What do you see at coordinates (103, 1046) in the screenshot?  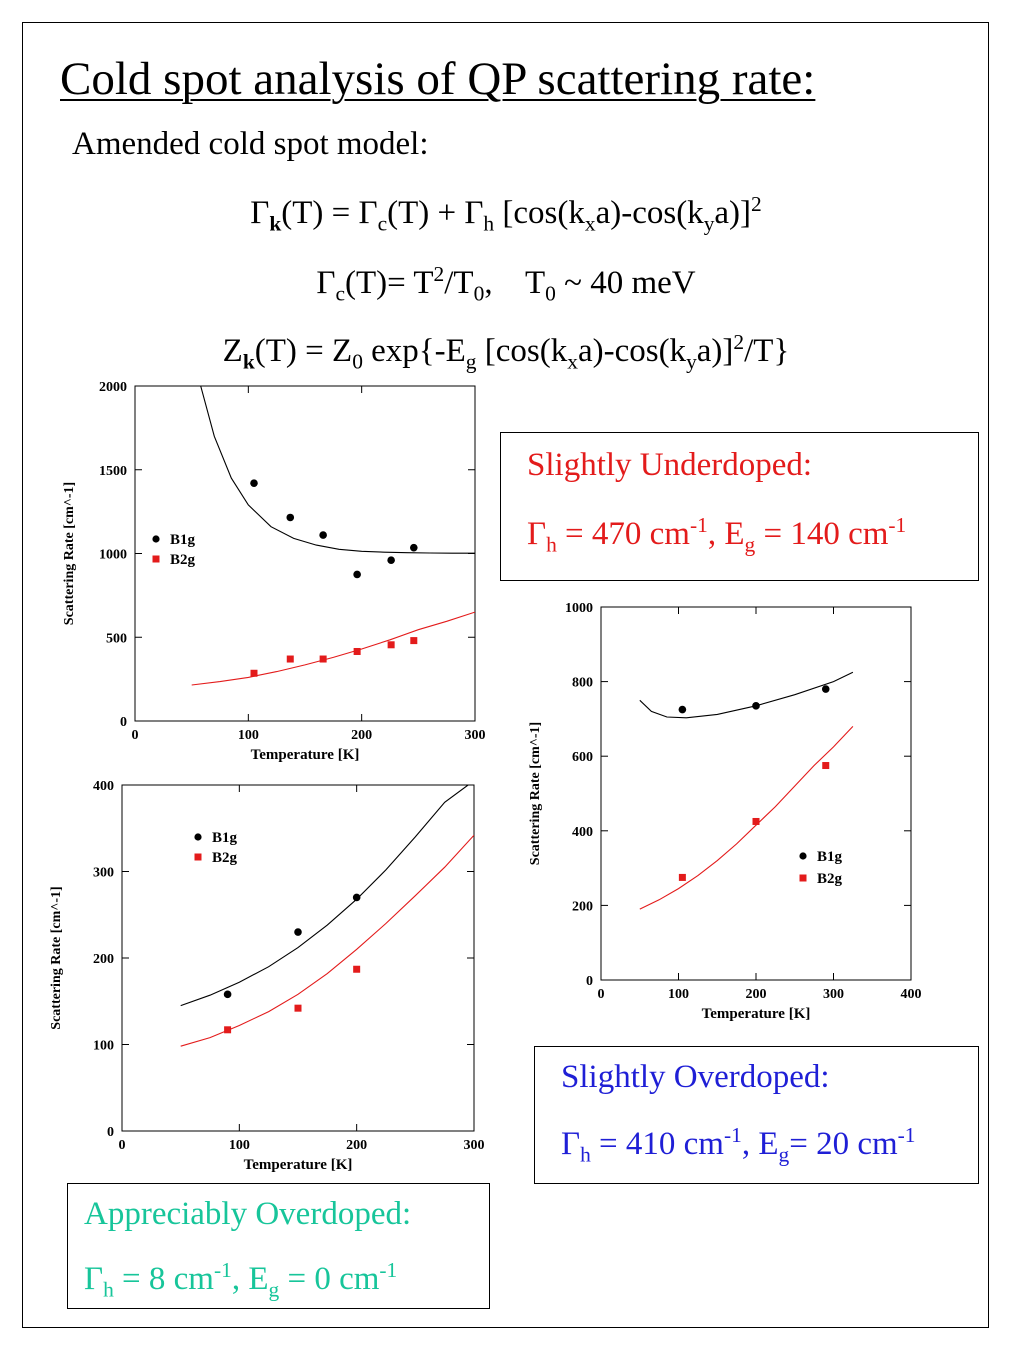 I see `y-tick-label: 100` at bounding box center [103, 1046].